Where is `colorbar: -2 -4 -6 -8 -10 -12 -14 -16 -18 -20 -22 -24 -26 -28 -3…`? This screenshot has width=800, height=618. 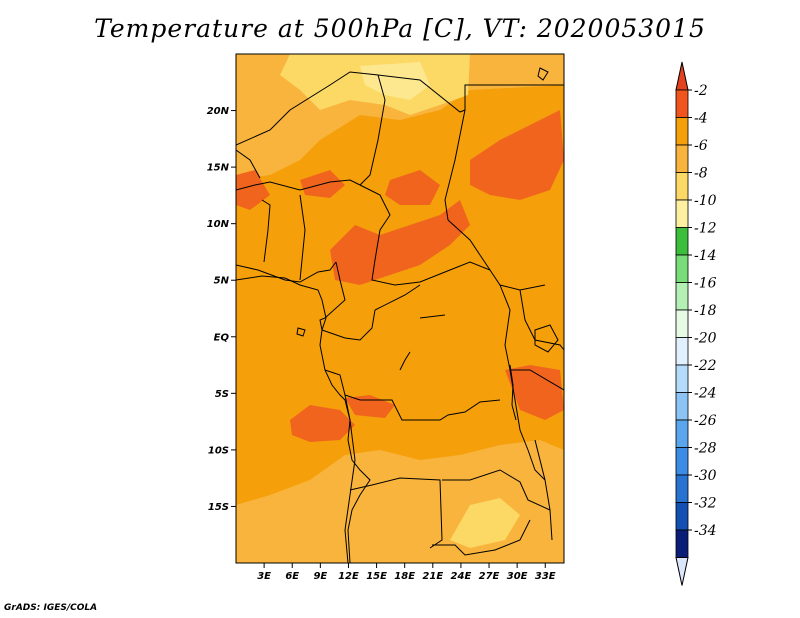 colorbar: -2 -4 -6 -8 -10 -12 -14 -16 -18 -20 -22 -24 -26 -28 -3… is located at coordinates (696, 323).